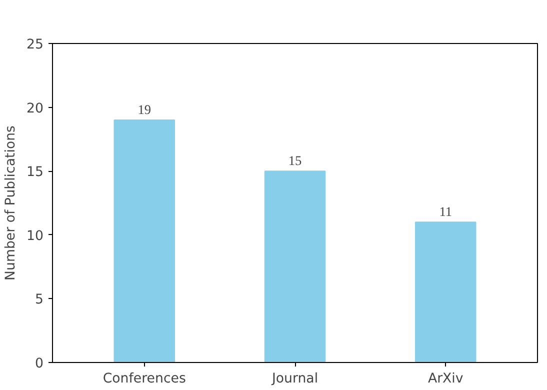  Describe the element at coordinates (145, 110) in the screenshot. I see `data-label: 19` at that location.